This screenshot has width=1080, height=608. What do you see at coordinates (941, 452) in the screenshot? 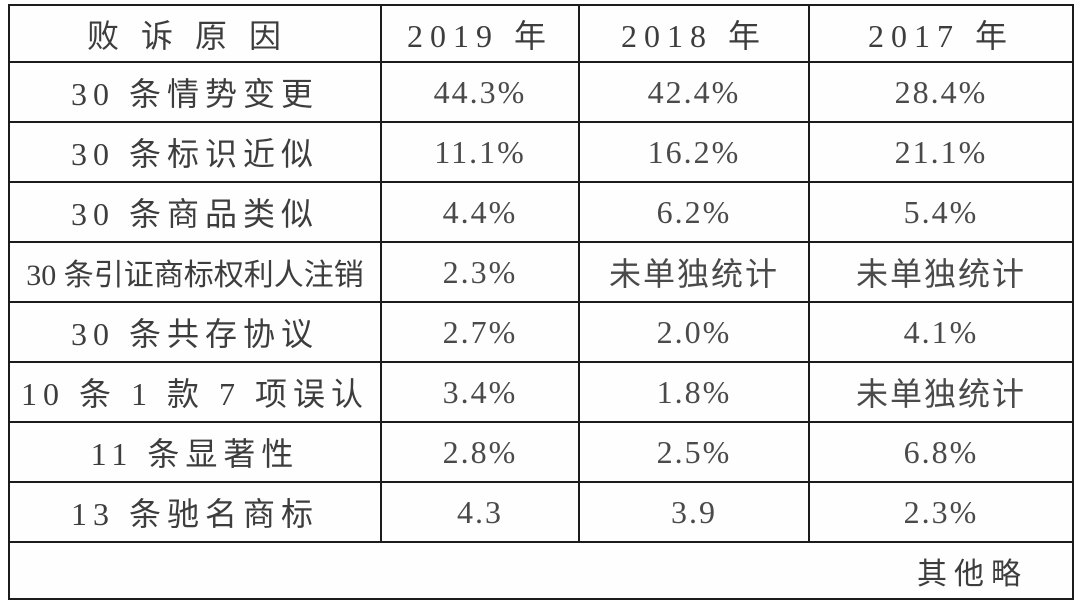
I see `value-cell-2017: 6.8%` at bounding box center [941, 452].